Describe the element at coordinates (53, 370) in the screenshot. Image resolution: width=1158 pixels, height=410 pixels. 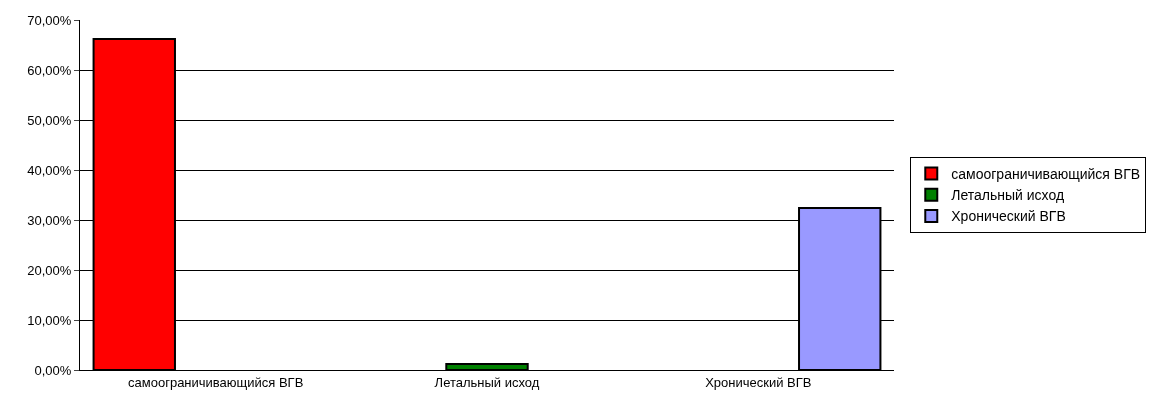
I see `y-tick-label: 0,00%` at that location.